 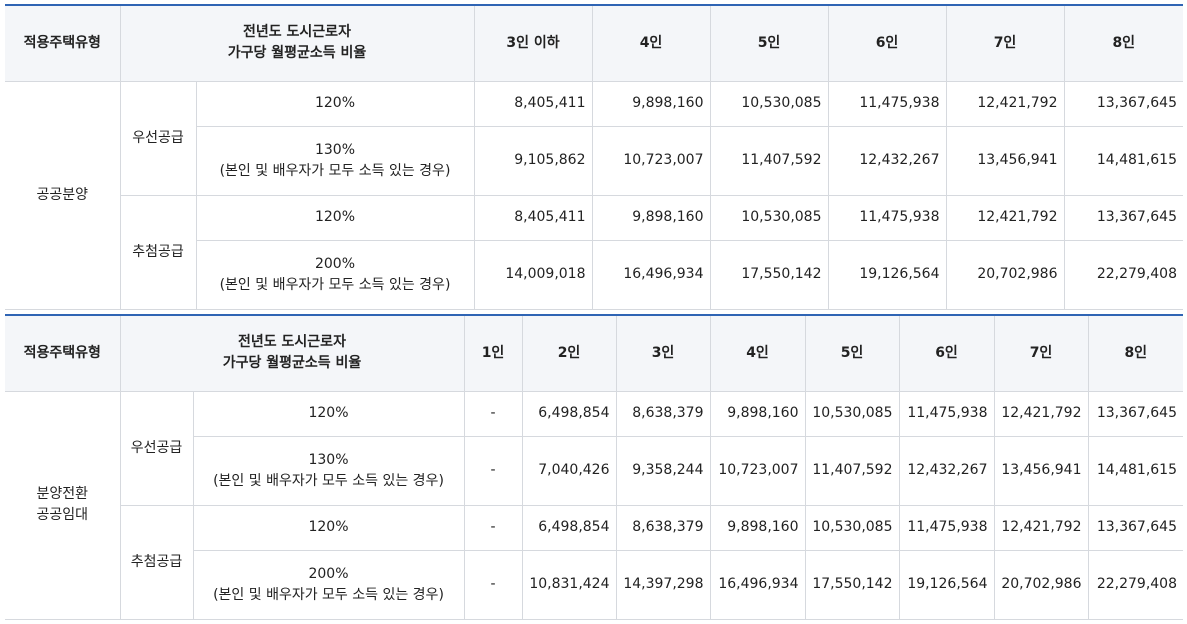 I want to click on housing-type-line1: 분양전환, so click(x=62, y=494).